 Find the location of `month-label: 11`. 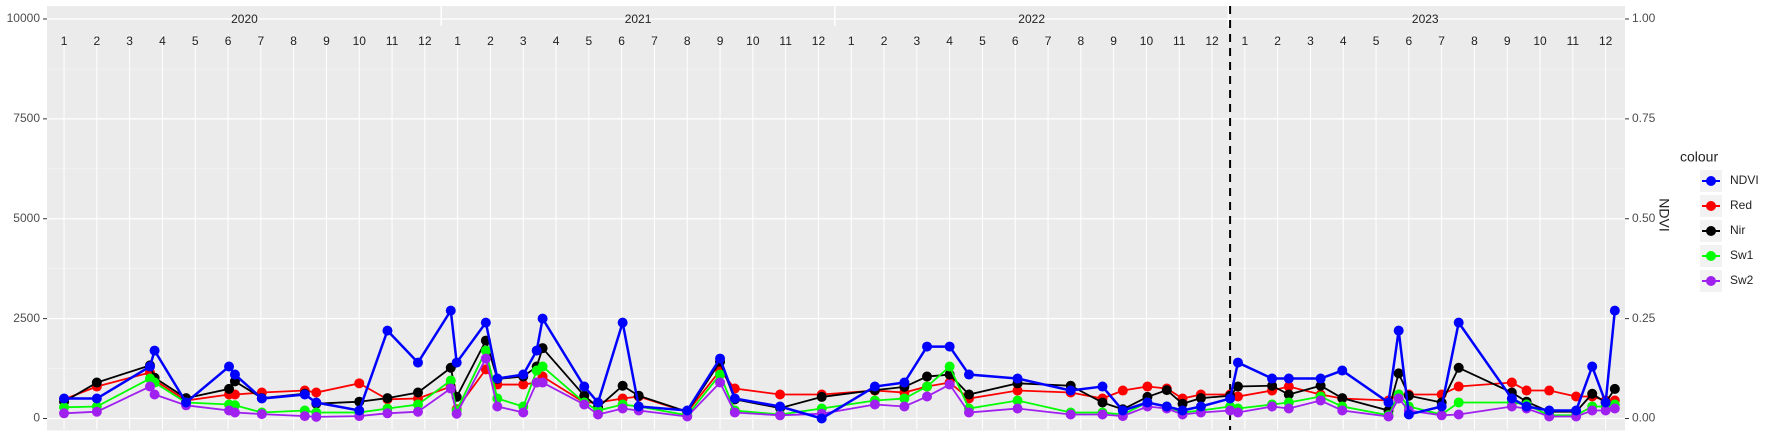

month-label: 11 is located at coordinates (785, 41).